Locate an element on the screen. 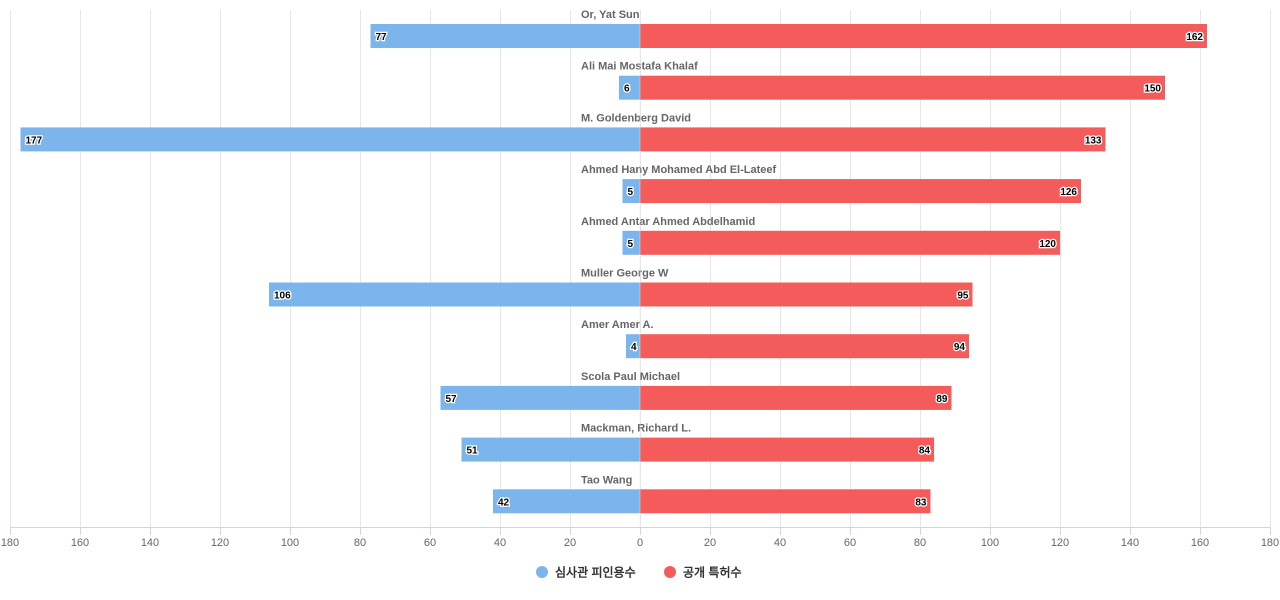  legend: 심사관 피인용수 공개 특허수 is located at coordinates (639, 572).